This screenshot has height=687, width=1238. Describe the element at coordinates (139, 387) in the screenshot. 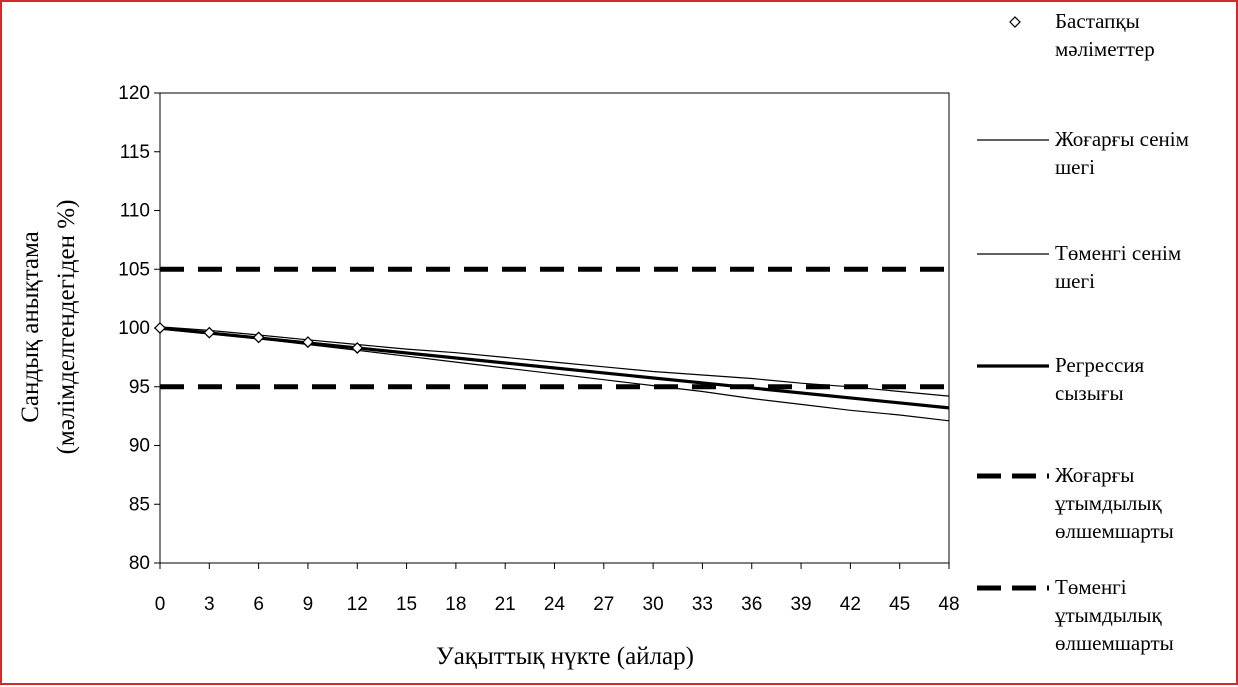

I see `y-tick-label: 95` at that location.